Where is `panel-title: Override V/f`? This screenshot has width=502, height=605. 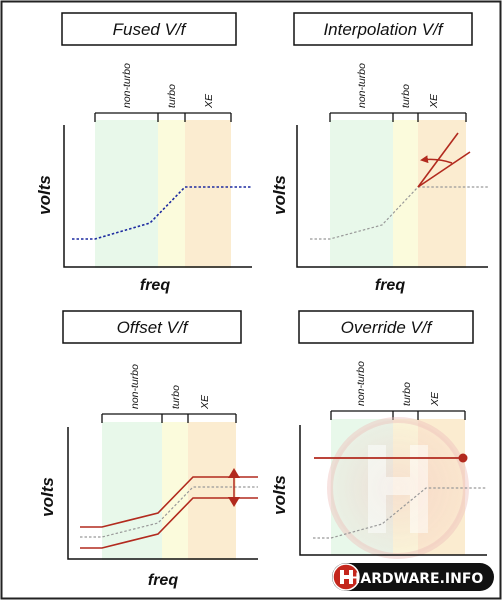 panel-title: Override V/f is located at coordinates (387, 327).